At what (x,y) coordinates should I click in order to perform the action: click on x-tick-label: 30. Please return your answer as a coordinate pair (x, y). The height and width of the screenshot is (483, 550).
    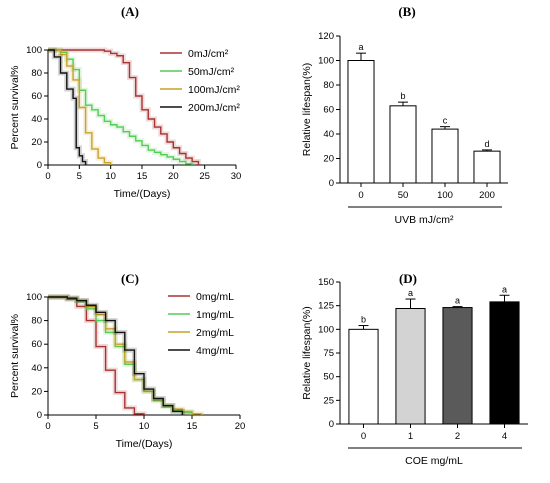
    Looking at the image, I should click on (236, 176).